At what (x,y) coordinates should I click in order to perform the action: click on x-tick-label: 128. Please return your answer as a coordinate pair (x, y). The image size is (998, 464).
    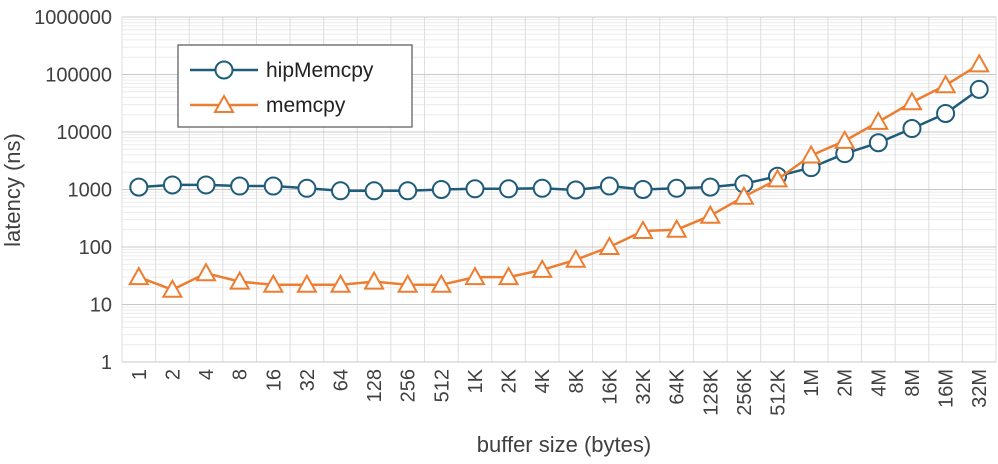
    Looking at the image, I should click on (375, 385).